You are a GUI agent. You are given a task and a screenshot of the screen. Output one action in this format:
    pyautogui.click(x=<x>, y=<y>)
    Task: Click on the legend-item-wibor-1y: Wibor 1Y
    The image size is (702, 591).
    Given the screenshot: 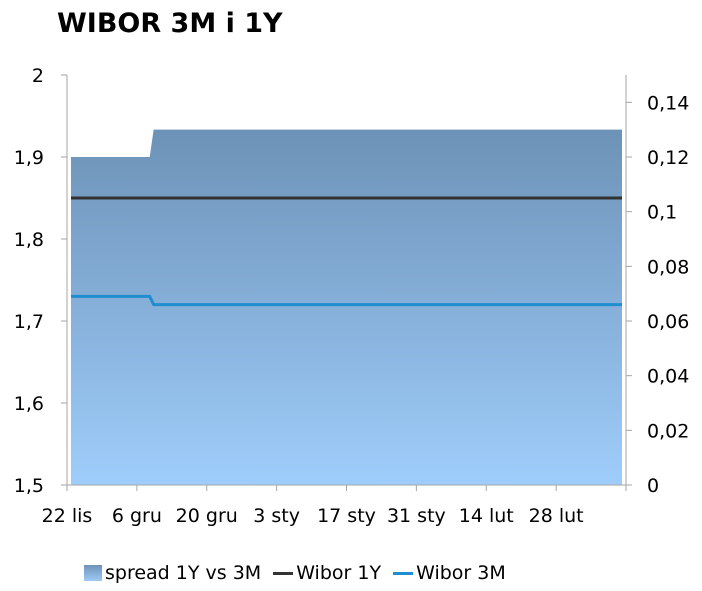 What is the action you would take?
    pyautogui.click(x=327, y=573)
    